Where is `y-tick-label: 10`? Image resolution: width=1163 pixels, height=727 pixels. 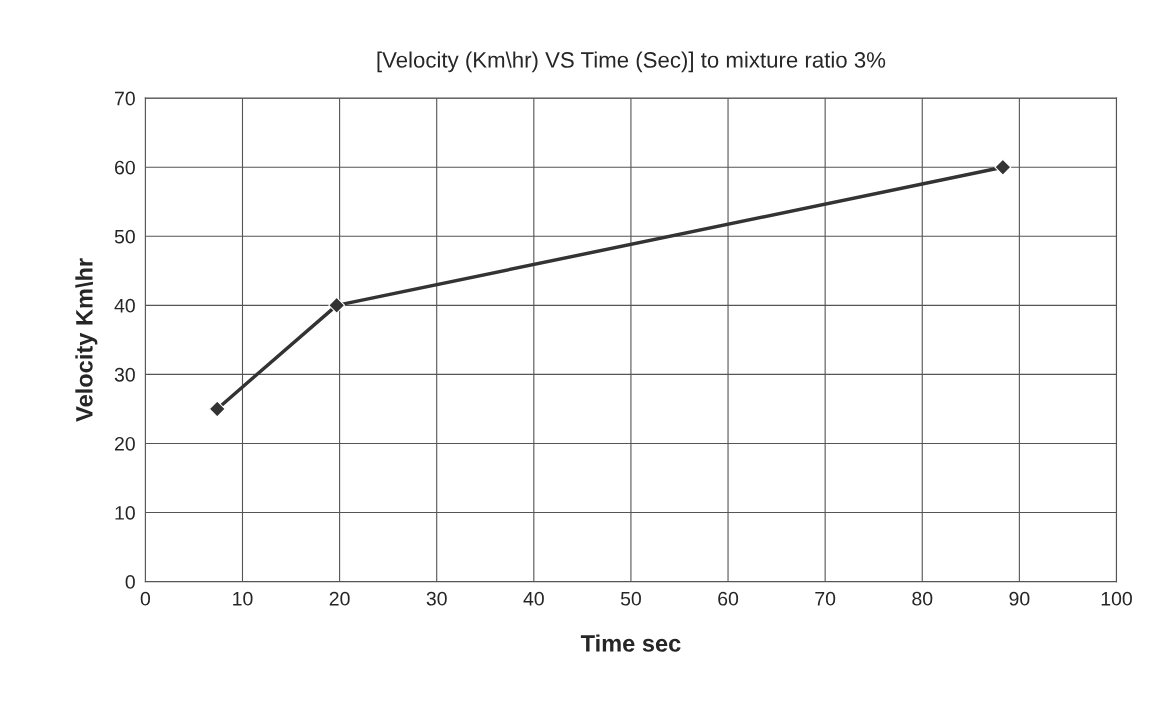 y-tick-label: 10 is located at coordinates (125, 513).